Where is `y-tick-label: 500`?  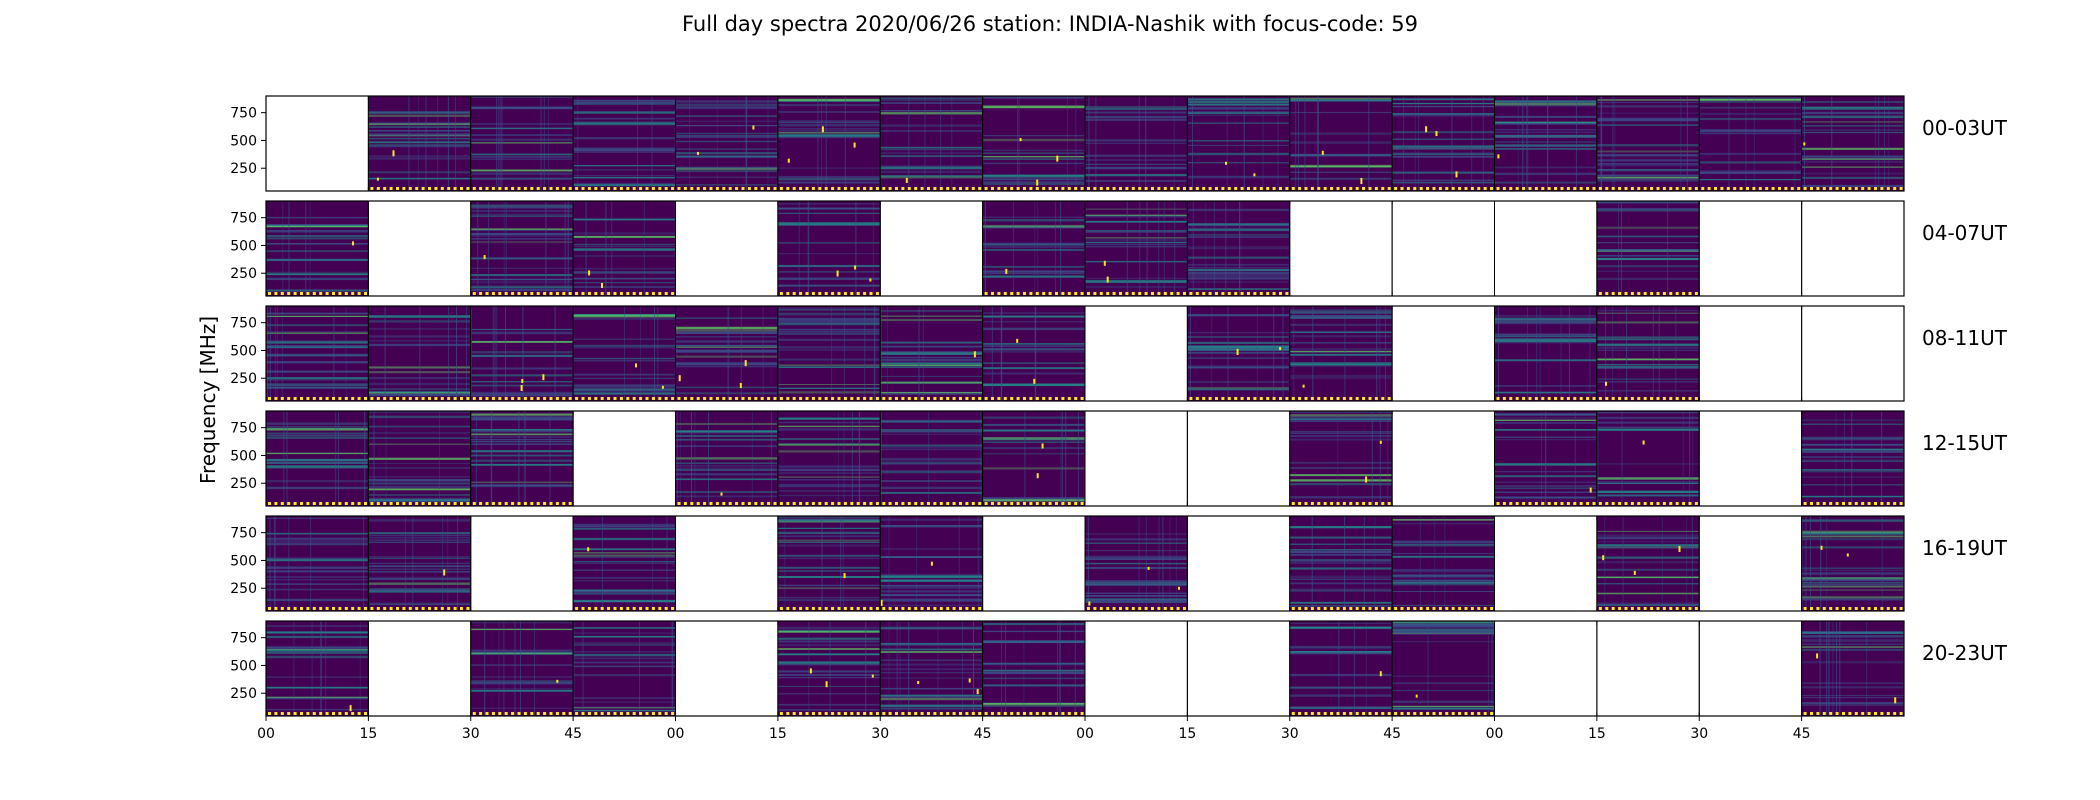
y-tick-label: 500 is located at coordinates (243, 666).